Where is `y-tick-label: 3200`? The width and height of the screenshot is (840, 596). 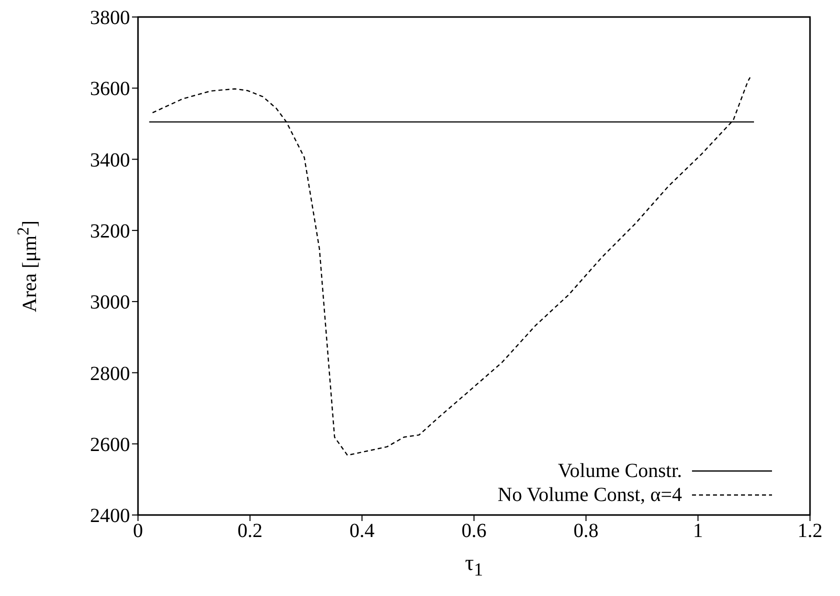 y-tick-label: 3200 is located at coordinates (110, 231).